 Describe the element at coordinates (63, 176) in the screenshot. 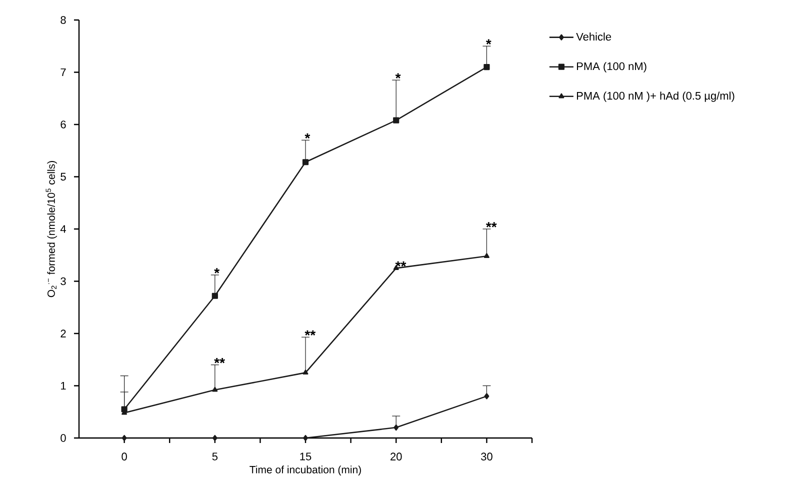

I see `y-tick-label: 5` at that location.